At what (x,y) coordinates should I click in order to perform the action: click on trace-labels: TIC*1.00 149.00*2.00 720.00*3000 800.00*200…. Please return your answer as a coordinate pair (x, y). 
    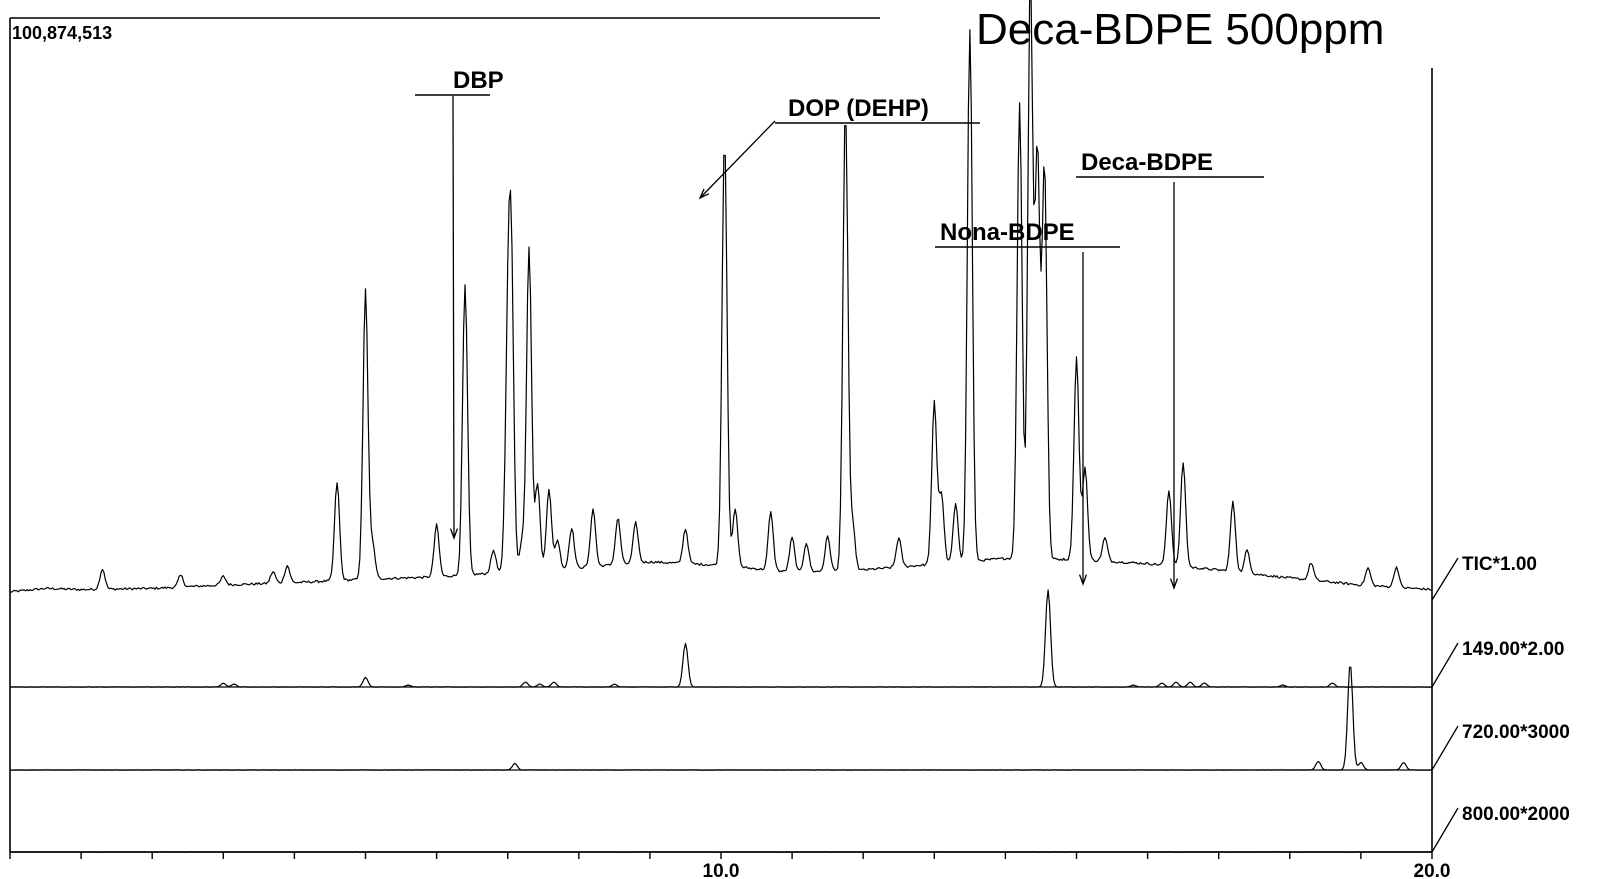
    Looking at the image, I should click on (1500, 703).